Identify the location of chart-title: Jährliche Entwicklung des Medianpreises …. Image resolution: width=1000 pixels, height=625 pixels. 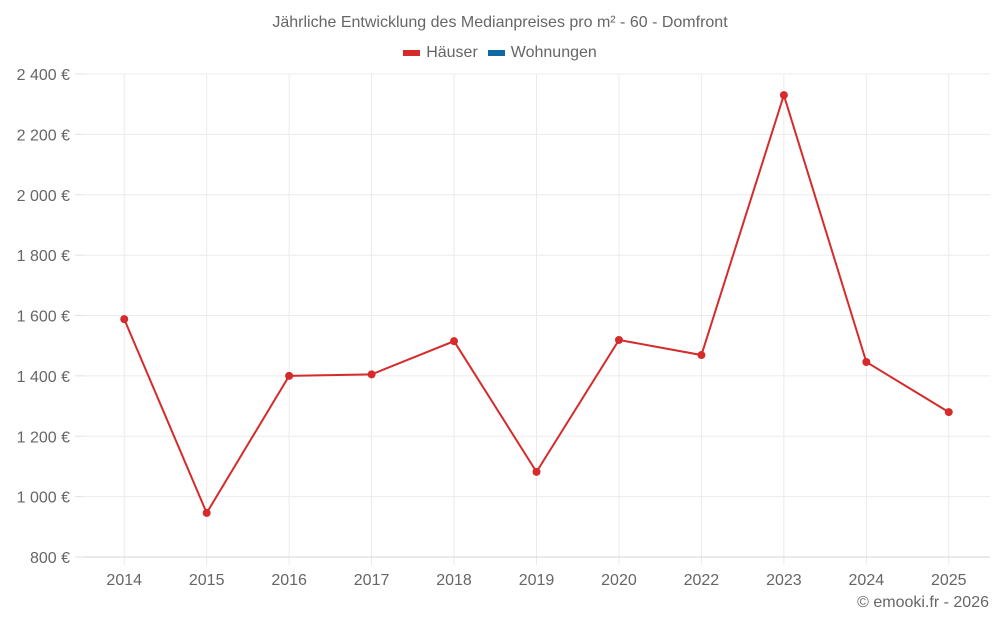
(500, 22).